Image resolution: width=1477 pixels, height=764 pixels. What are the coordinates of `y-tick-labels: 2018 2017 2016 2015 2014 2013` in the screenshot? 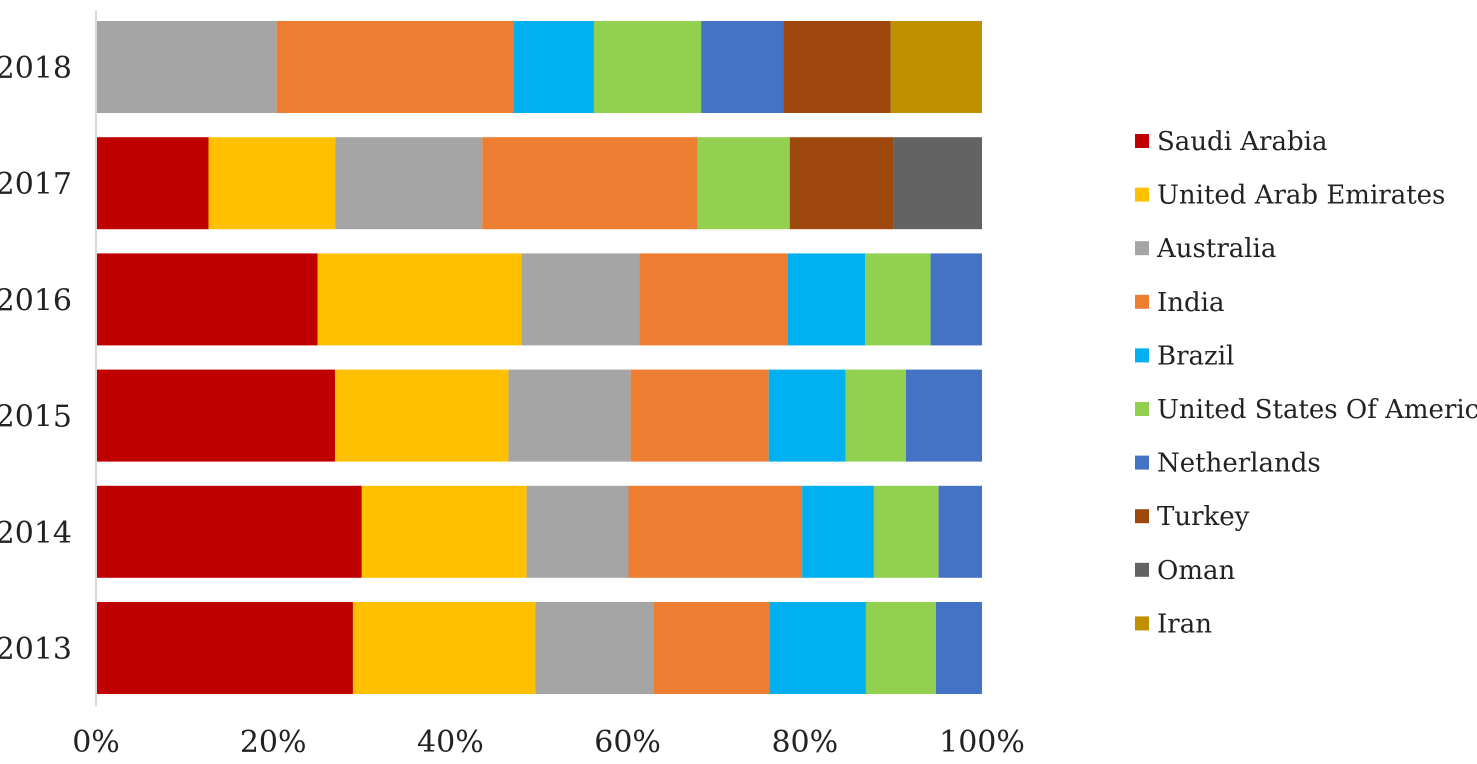 It's located at (36, 359).